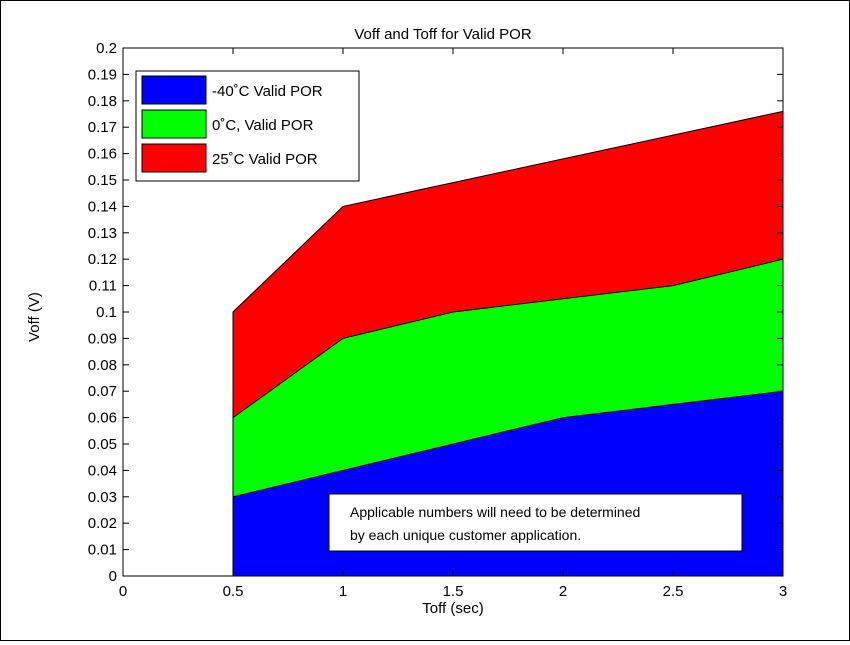 The image size is (850, 645). Describe the element at coordinates (783, 591) in the screenshot. I see `x-tick-label: 3` at that location.